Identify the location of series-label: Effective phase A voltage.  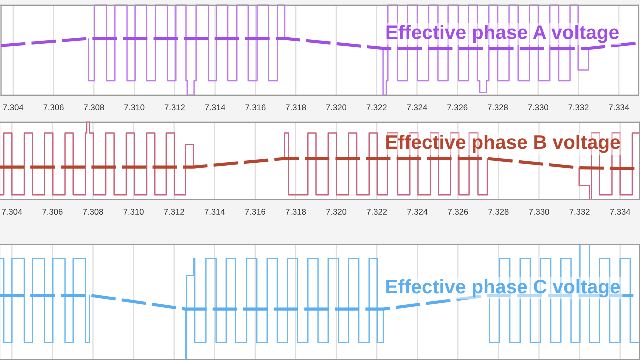
(502, 34).